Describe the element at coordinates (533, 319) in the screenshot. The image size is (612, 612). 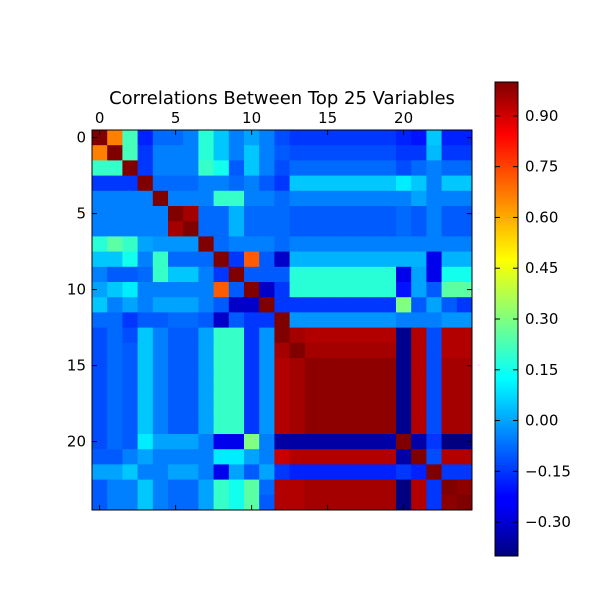
I see `colorbar-ticks: 0.90 0.75 0.60 0.45 0.30 0.15 0.00 −0.15 −0.30` at that location.